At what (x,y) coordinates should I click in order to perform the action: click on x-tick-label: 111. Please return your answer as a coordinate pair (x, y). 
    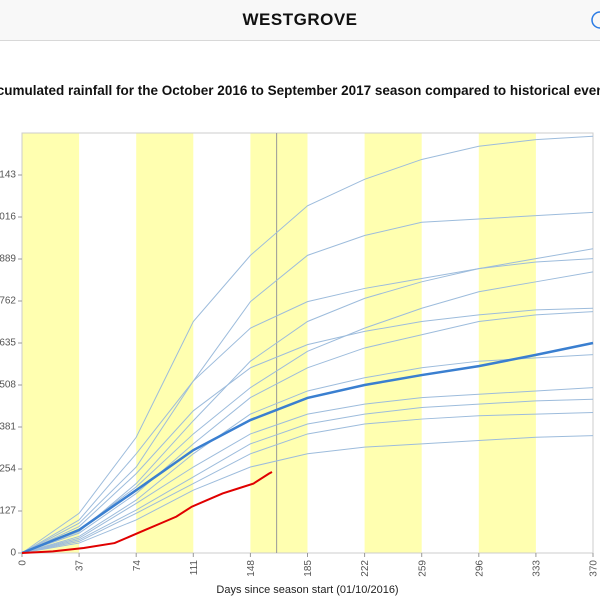
    Looking at the image, I should click on (194, 568).